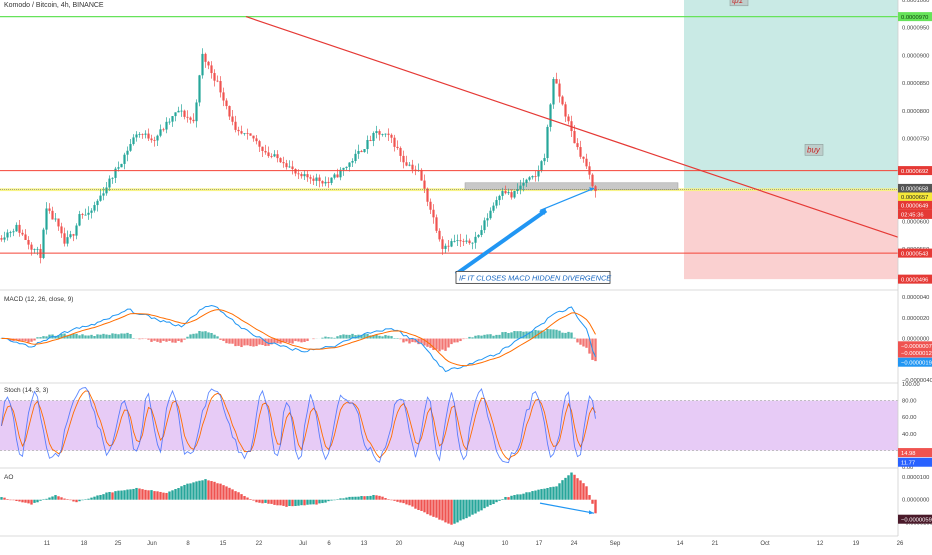 The height and width of the screenshot is (555, 932). Describe the element at coordinates (399, 544) in the screenshot. I see `x-axis-tick-label: 20` at that location.